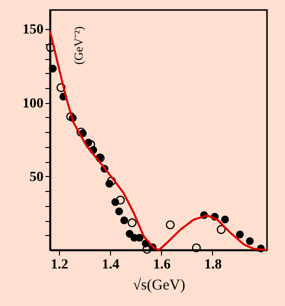 The height and width of the screenshot is (306, 285). Describe the element at coordinates (33, 104) in the screenshot. I see `y-tick-label: 100` at that location.